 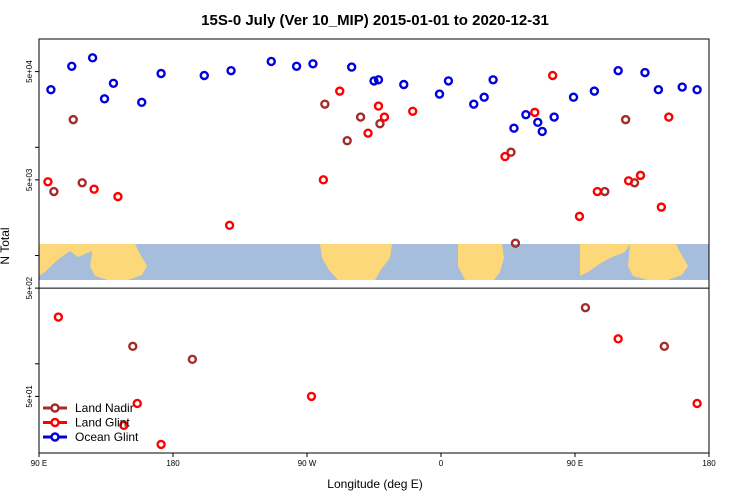 I want to click on legend-label: Land Glint, so click(x=102, y=423).